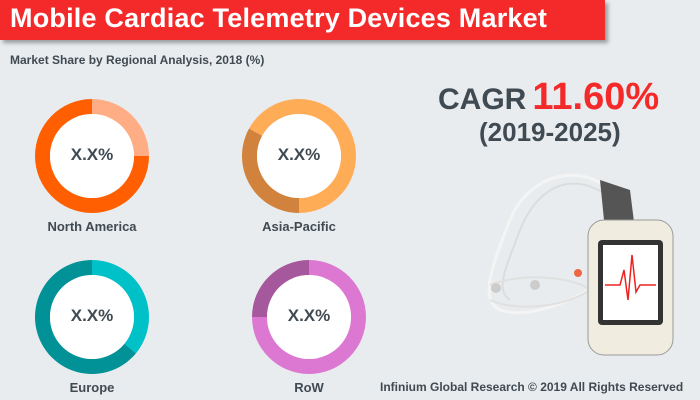 The width and height of the screenshot is (700, 400). What do you see at coordinates (299, 226) in the screenshot?
I see `region-label: Asia-Pacific` at bounding box center [299, 226].